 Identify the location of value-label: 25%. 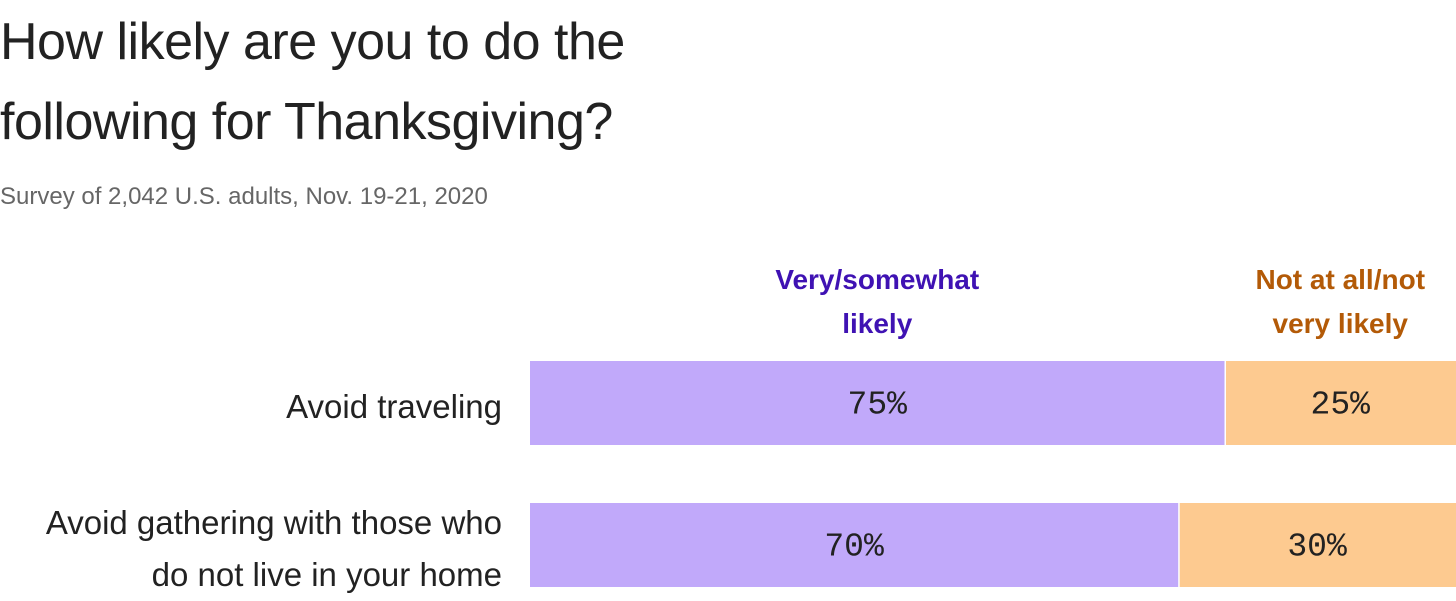
(1341, 405).